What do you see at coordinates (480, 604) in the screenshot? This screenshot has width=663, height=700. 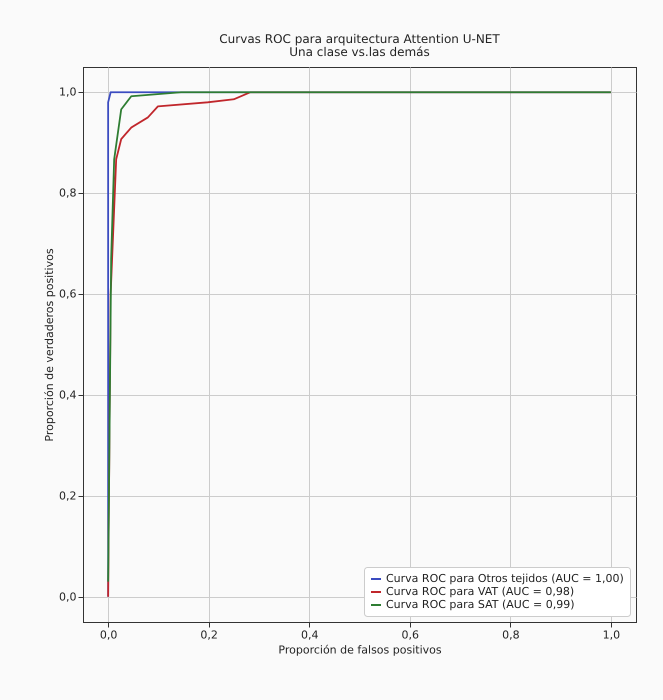 I see `legend-label: Curva ROC para SAT (AUC = 0,99)` at bounding box center [480, 604].